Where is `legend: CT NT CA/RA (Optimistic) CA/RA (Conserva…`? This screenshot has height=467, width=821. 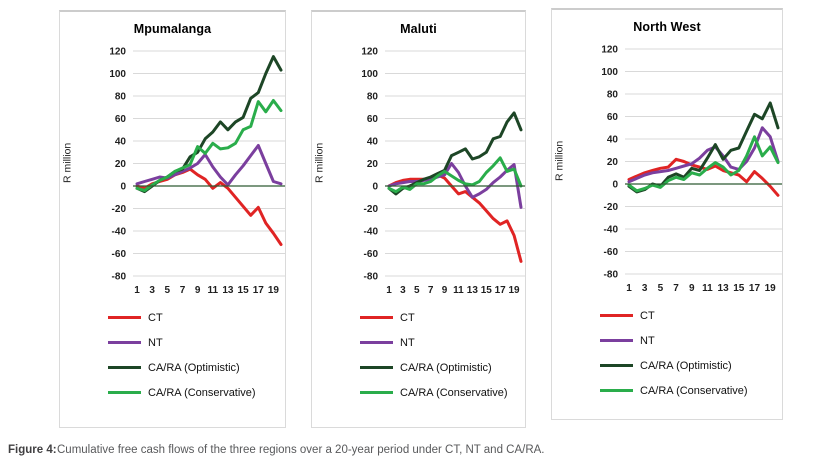 legend: CT NT CA/RA (Optimistic) CA/RA (Conserva… is located at coordinates (172, 355).